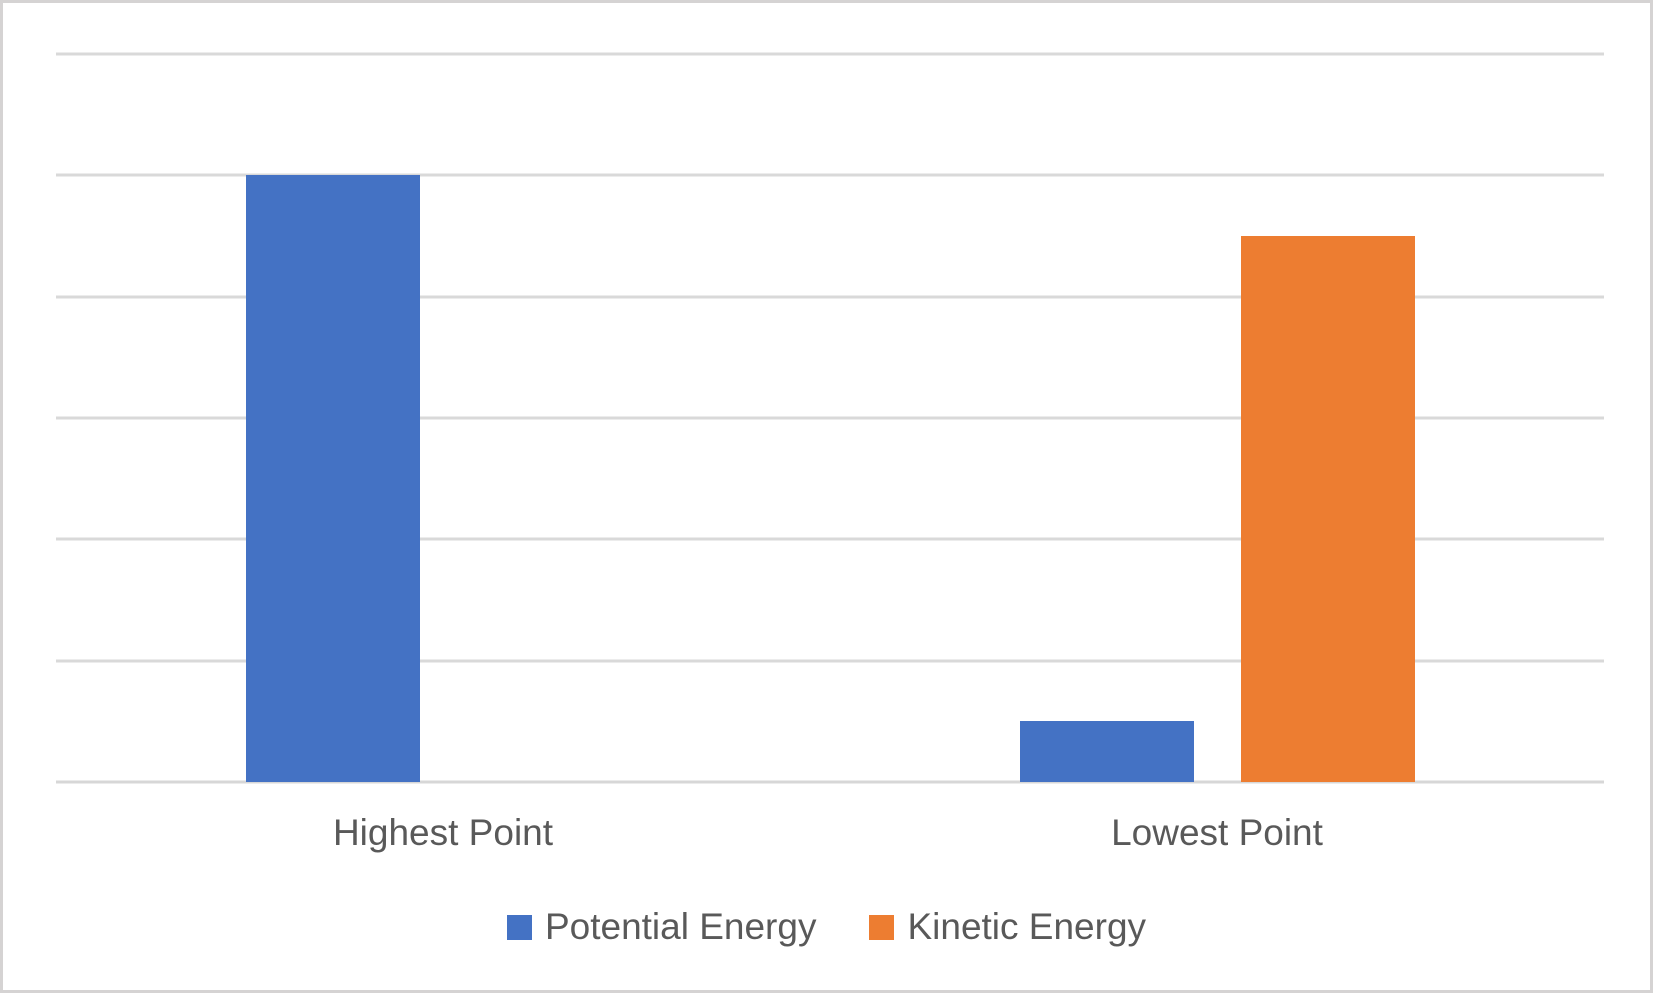 Image resolution: width=1653 pixels, height=993 pixels. I want to click on legend-swatch-kinetic-energy, so click(882, 927).